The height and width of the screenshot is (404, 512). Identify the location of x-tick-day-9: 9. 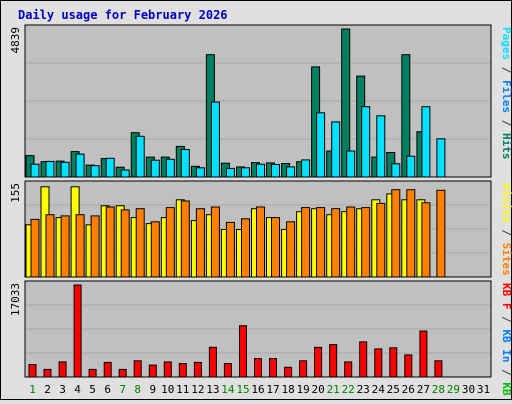
(152, 389).